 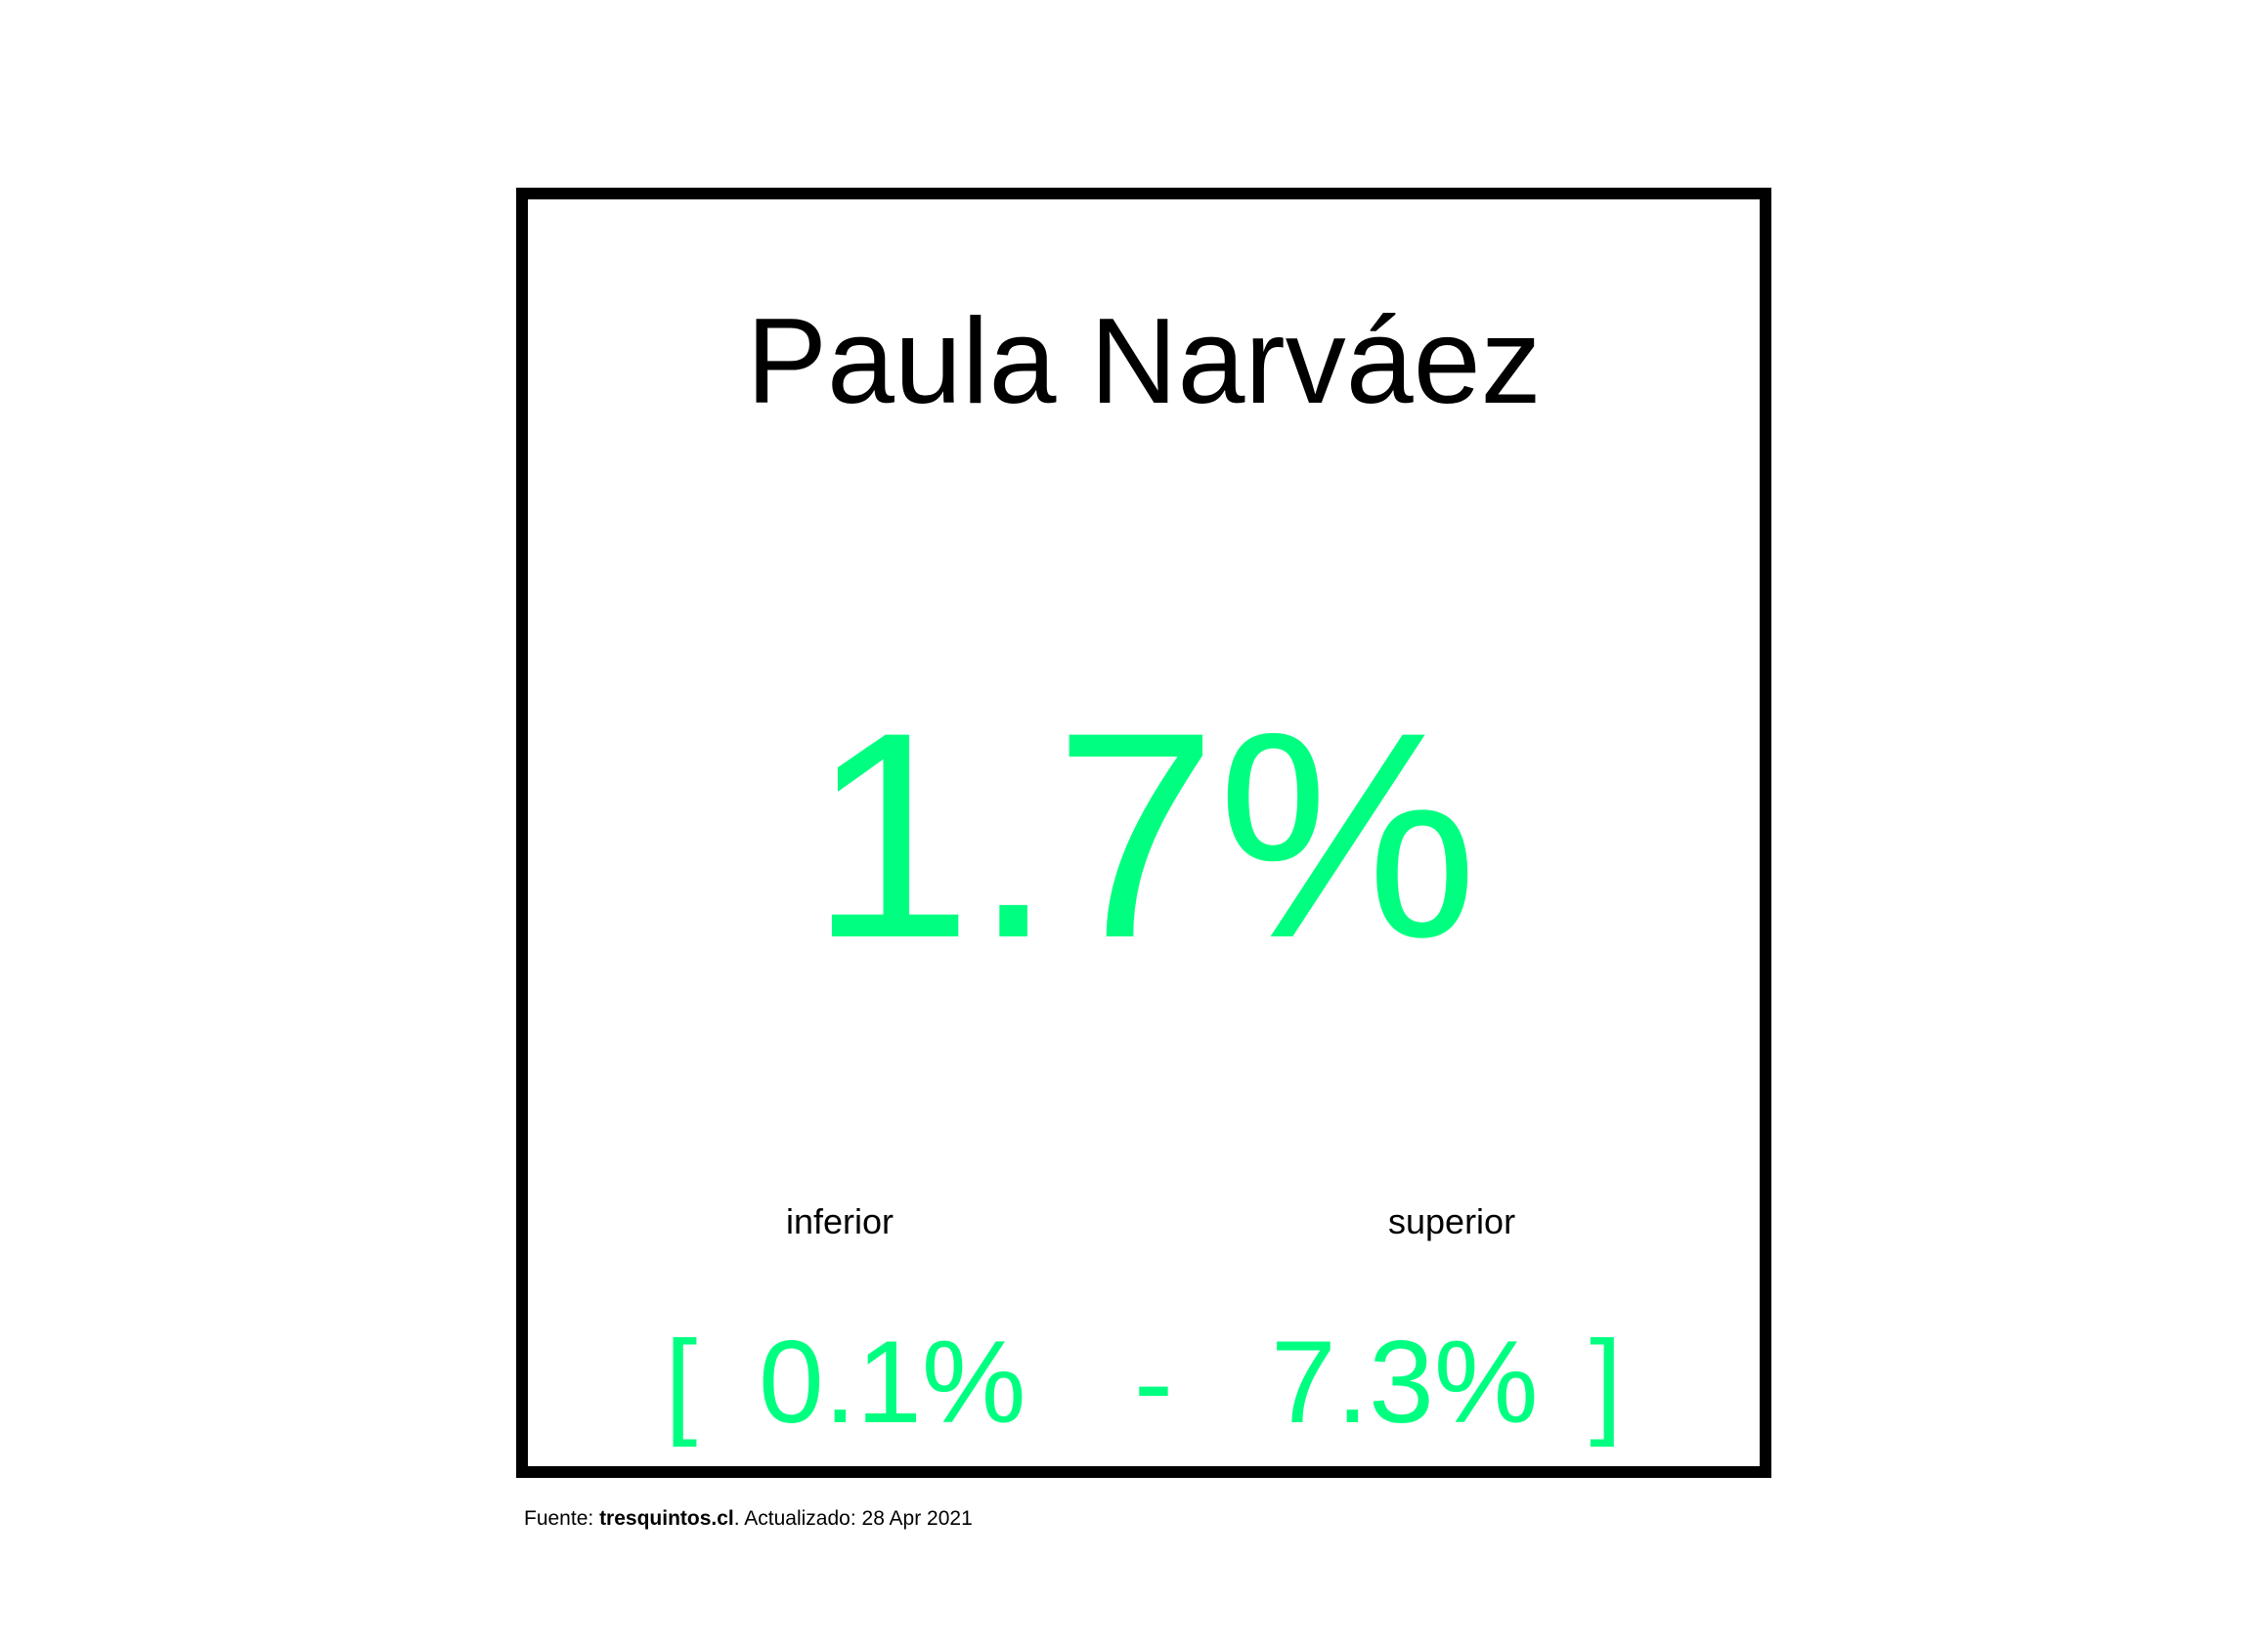 What do you see at coordinates (892, 1382) in the screenshot?
I see `lower-bound-value: 0.1%` at bounding box center [892, 1382].